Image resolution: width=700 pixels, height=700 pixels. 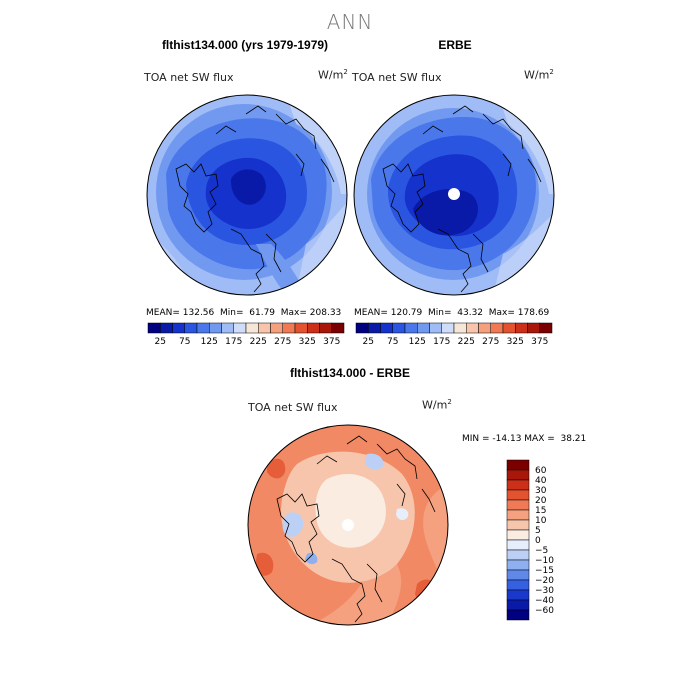 What do you see at coordinates (247, 195) in the screenshot?
I see `model-polar-map` at bounding box center [247, 195].